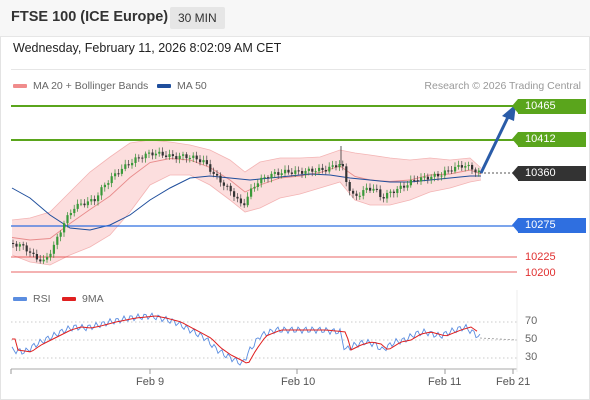 This screenshot has height=400, width=590. I want to click on rsi-panel, so click(264, 339).